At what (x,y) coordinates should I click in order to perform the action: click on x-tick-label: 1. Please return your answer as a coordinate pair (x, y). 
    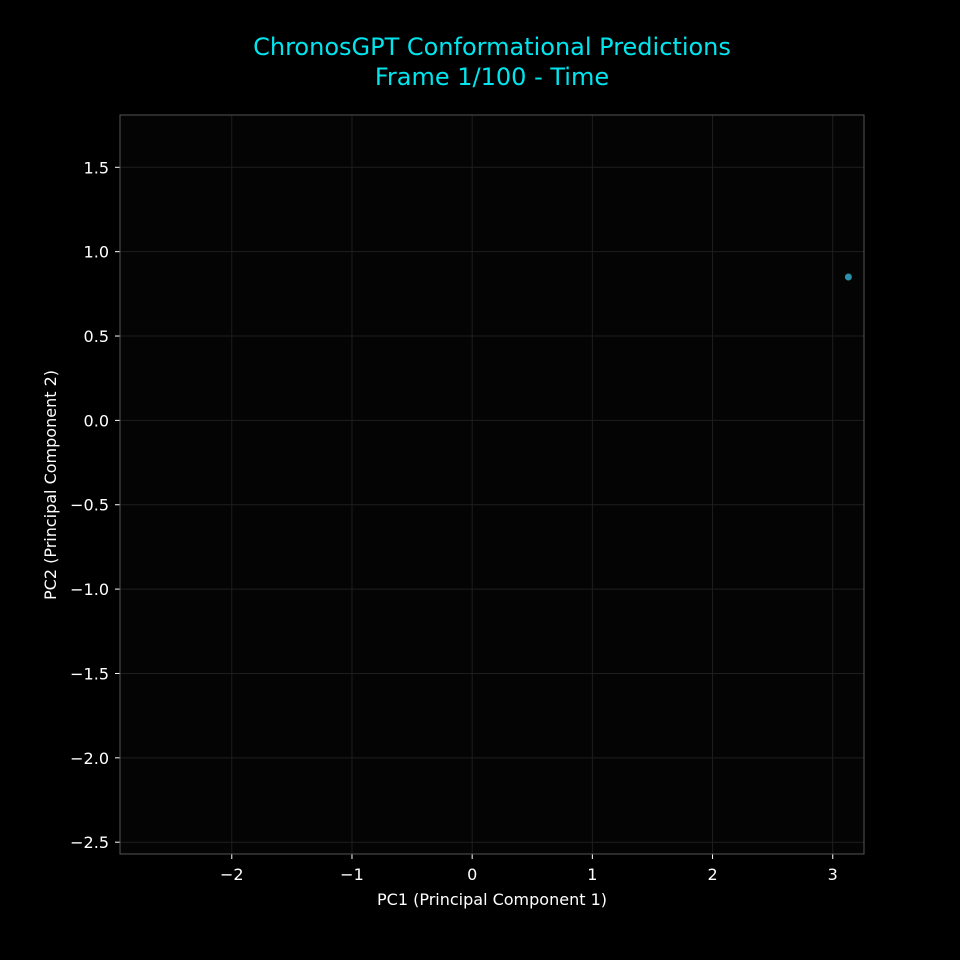
    Looking at the image, I should click on (592, 874).